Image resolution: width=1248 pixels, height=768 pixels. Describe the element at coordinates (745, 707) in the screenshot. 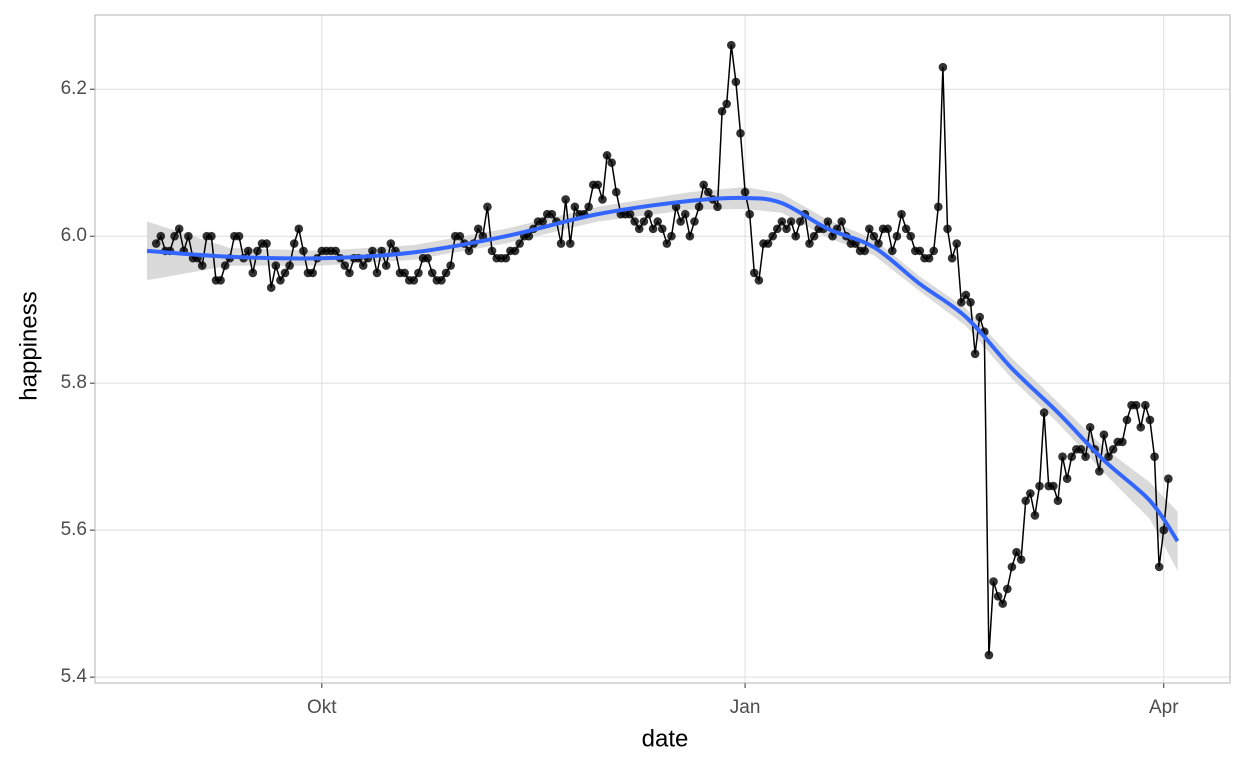

I see `x-tick-label: Jan` at that location.